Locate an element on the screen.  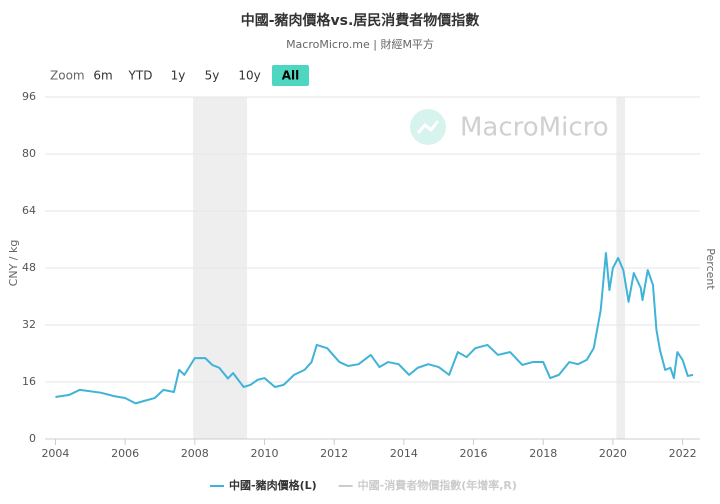
x-tick-label: 2008 is located at coordinates (195, 453).